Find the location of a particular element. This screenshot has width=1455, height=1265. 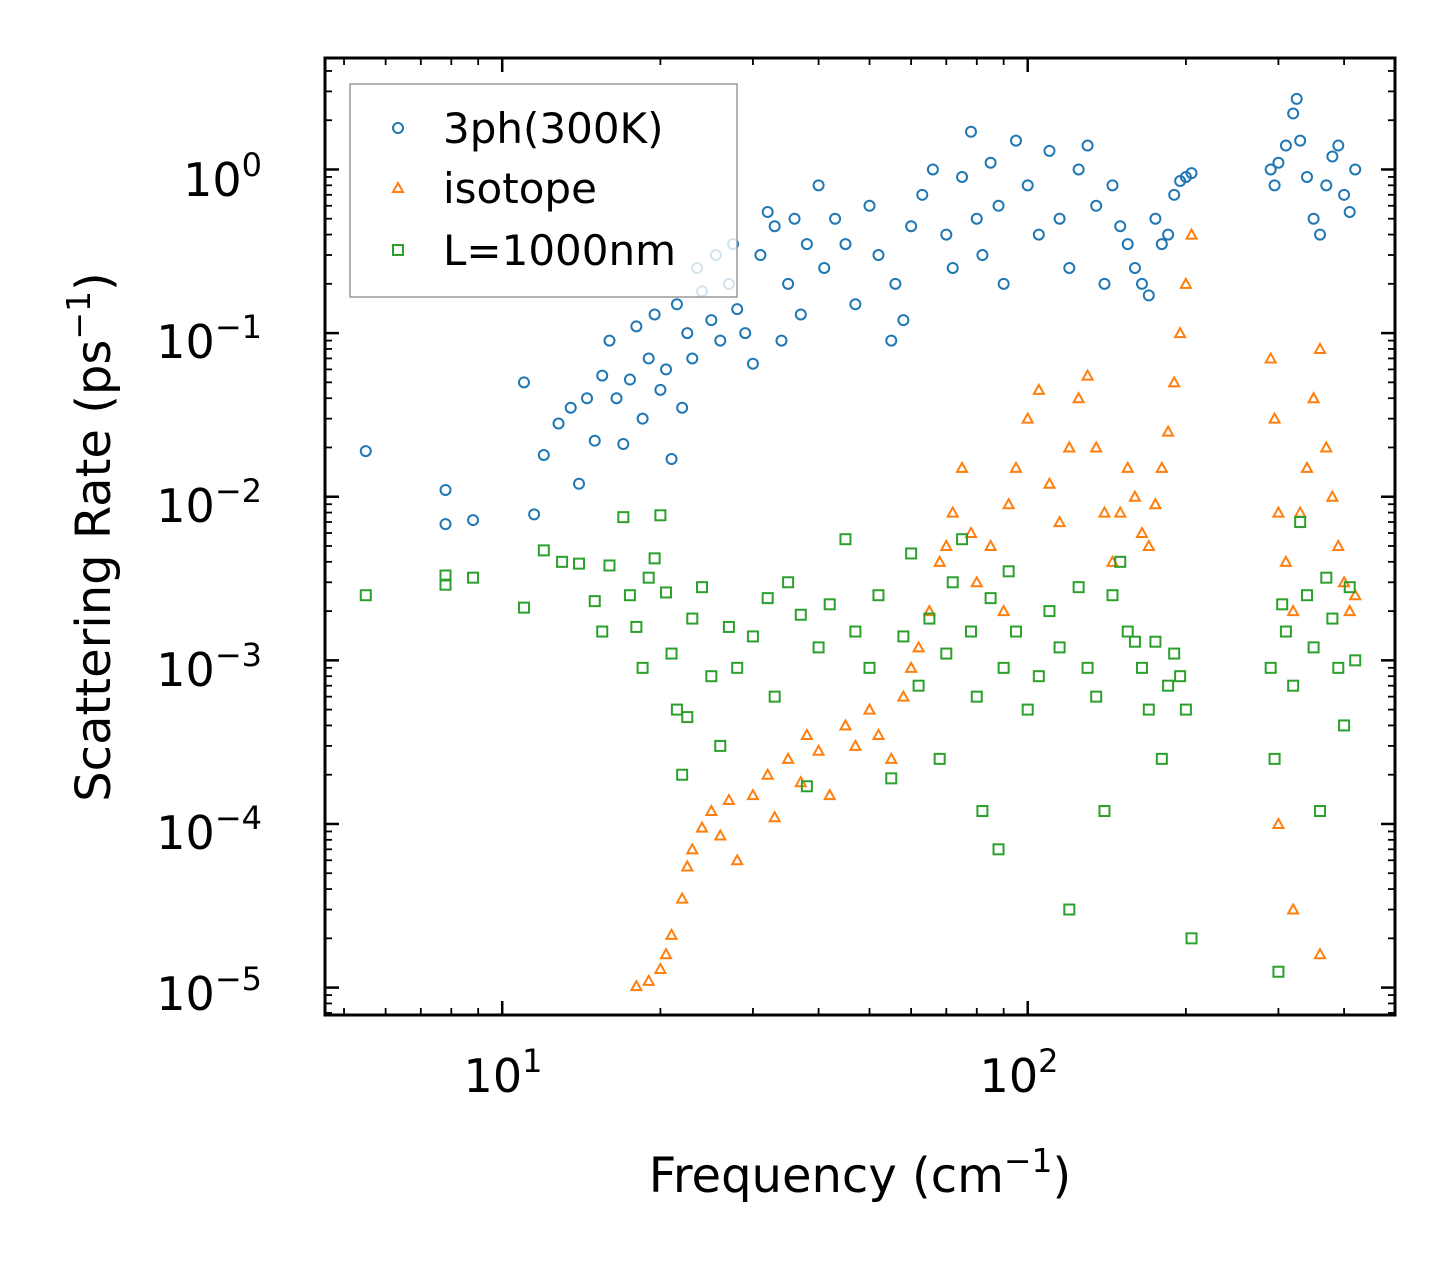

legend-marker-circle-icon is located at coordinates (398, 128).